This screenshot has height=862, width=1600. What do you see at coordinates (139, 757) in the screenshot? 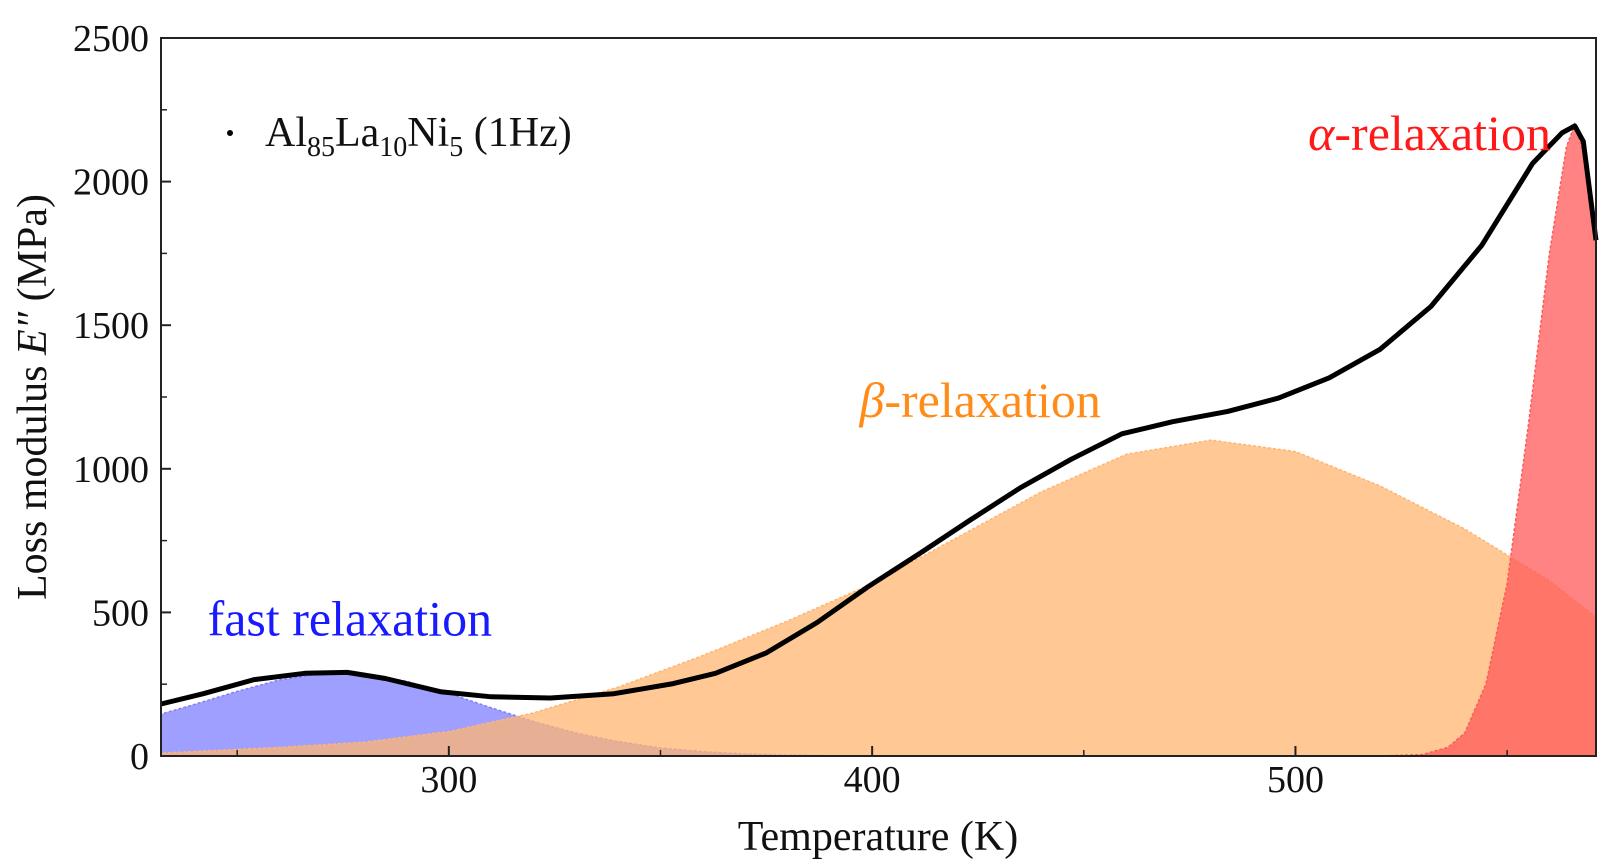
I see `y-tick-label: 0` at bounding box center [139, 757].